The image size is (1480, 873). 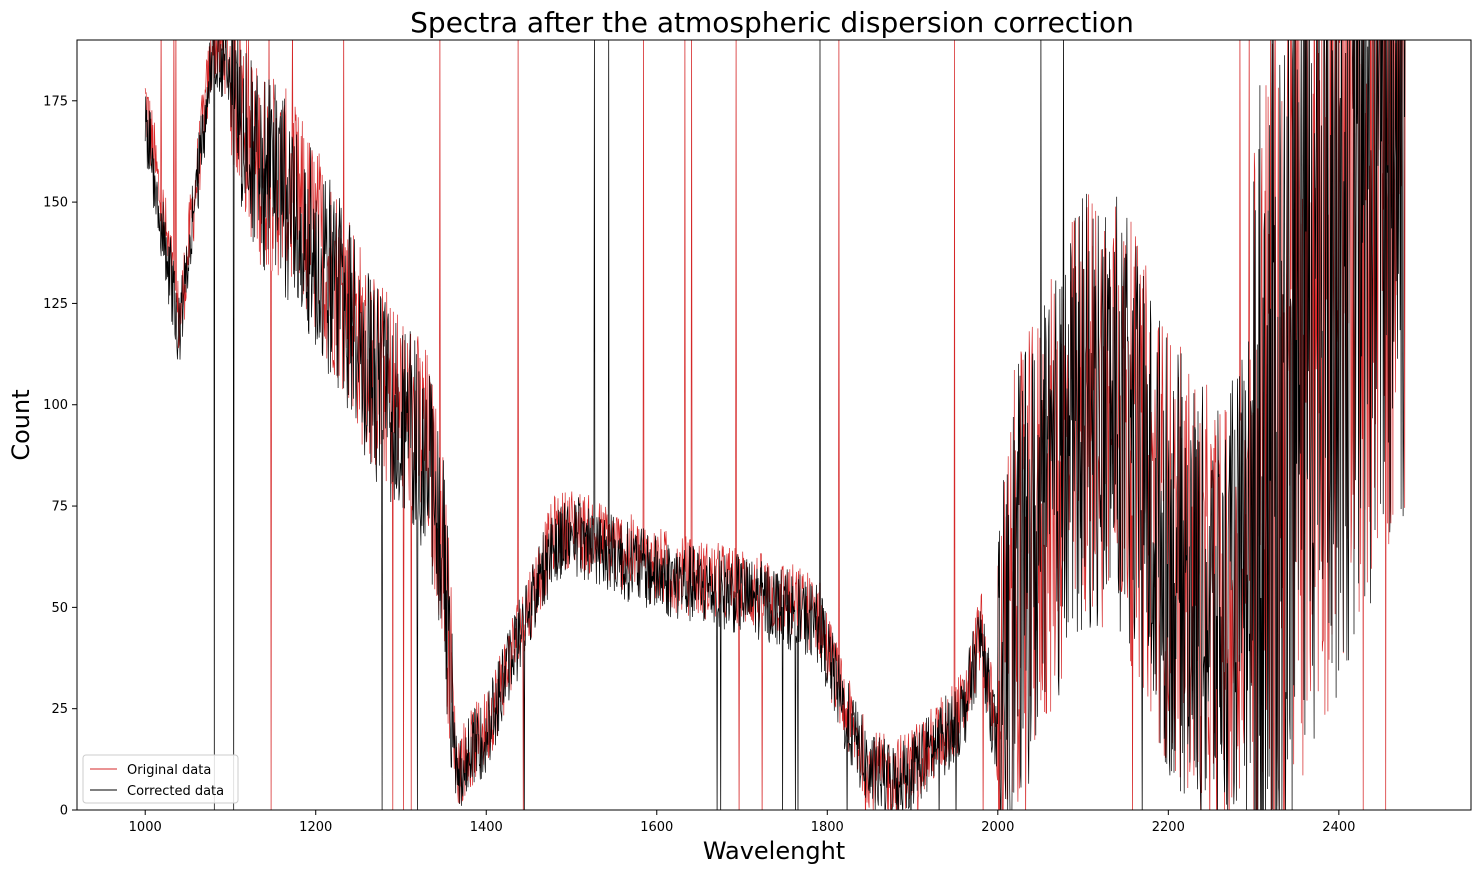 I want to click on y-tick-label: 175, so click(x=55, y=101).